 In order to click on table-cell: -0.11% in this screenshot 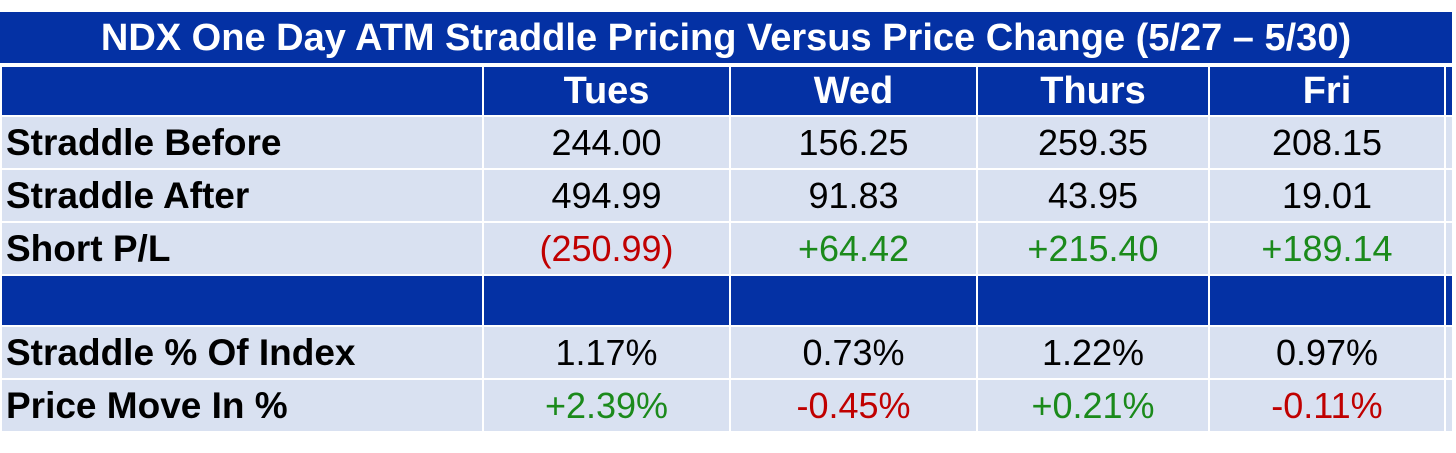, I will do `click(1327, 405)`.